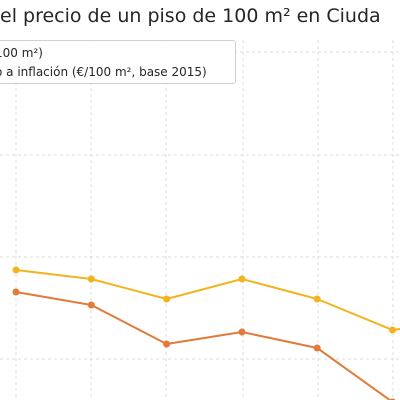 The height and width of the screenshot is (400, 400). Describe the element at coordinates (103, 72) in the screenshot. I see `legend-entry: o a inflación (€/100 m², base 2015)` at that location.